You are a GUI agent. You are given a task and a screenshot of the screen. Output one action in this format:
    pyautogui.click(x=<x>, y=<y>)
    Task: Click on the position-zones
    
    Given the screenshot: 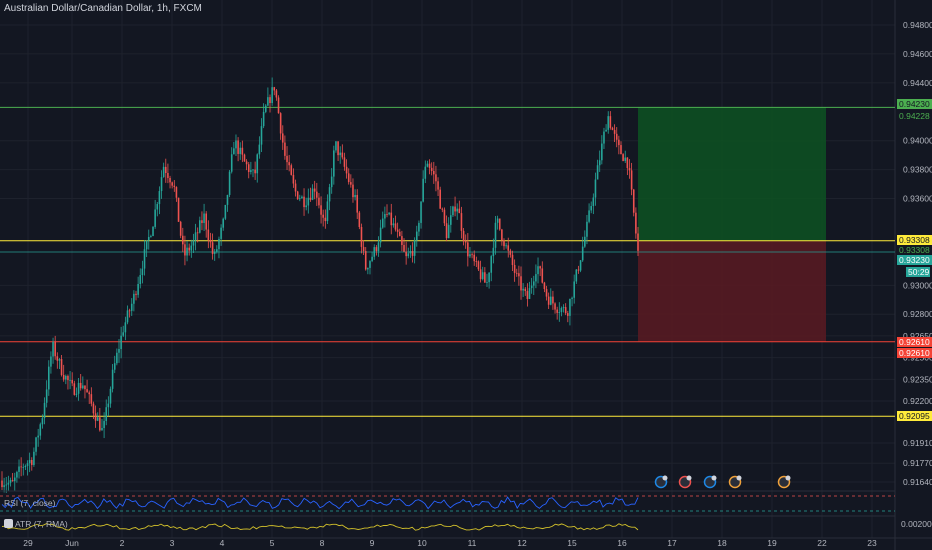 What is the action you would take?
    pyautogui.click(x=732, y=224)
    